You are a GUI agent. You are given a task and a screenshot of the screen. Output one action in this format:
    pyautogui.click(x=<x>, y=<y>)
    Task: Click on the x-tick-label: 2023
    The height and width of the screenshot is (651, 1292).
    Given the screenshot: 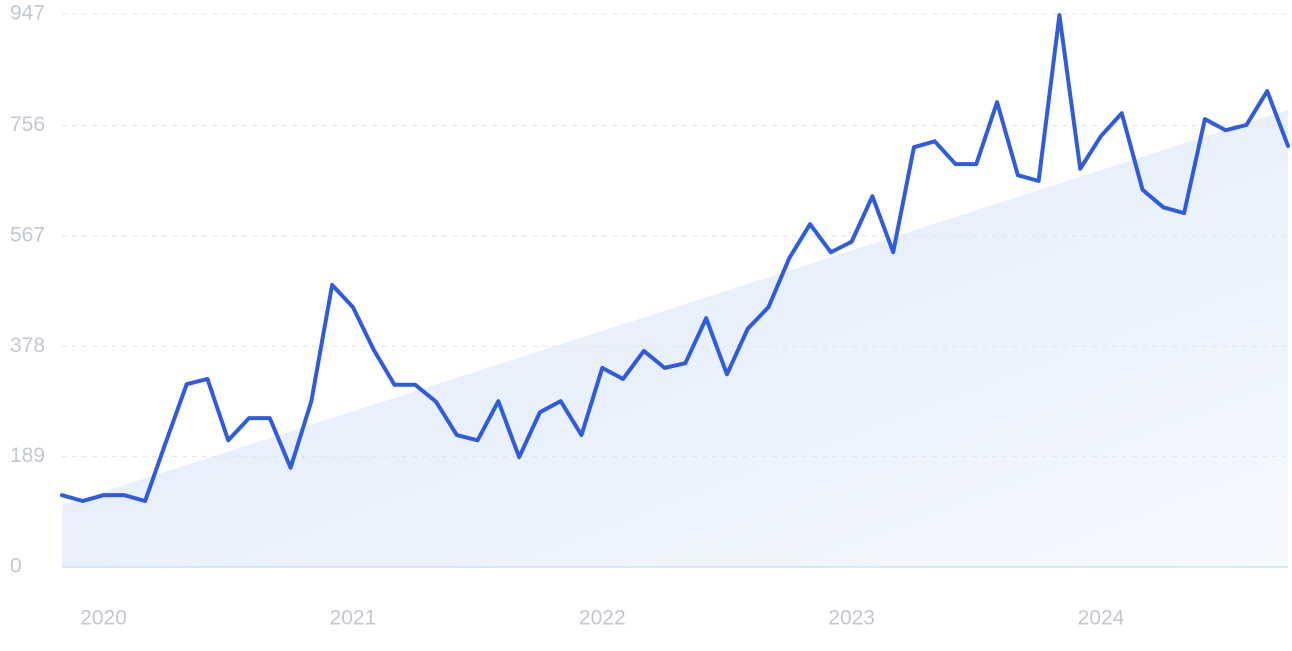 What is the action you would take?
    pyautogui.click(x=851, y=618)
    